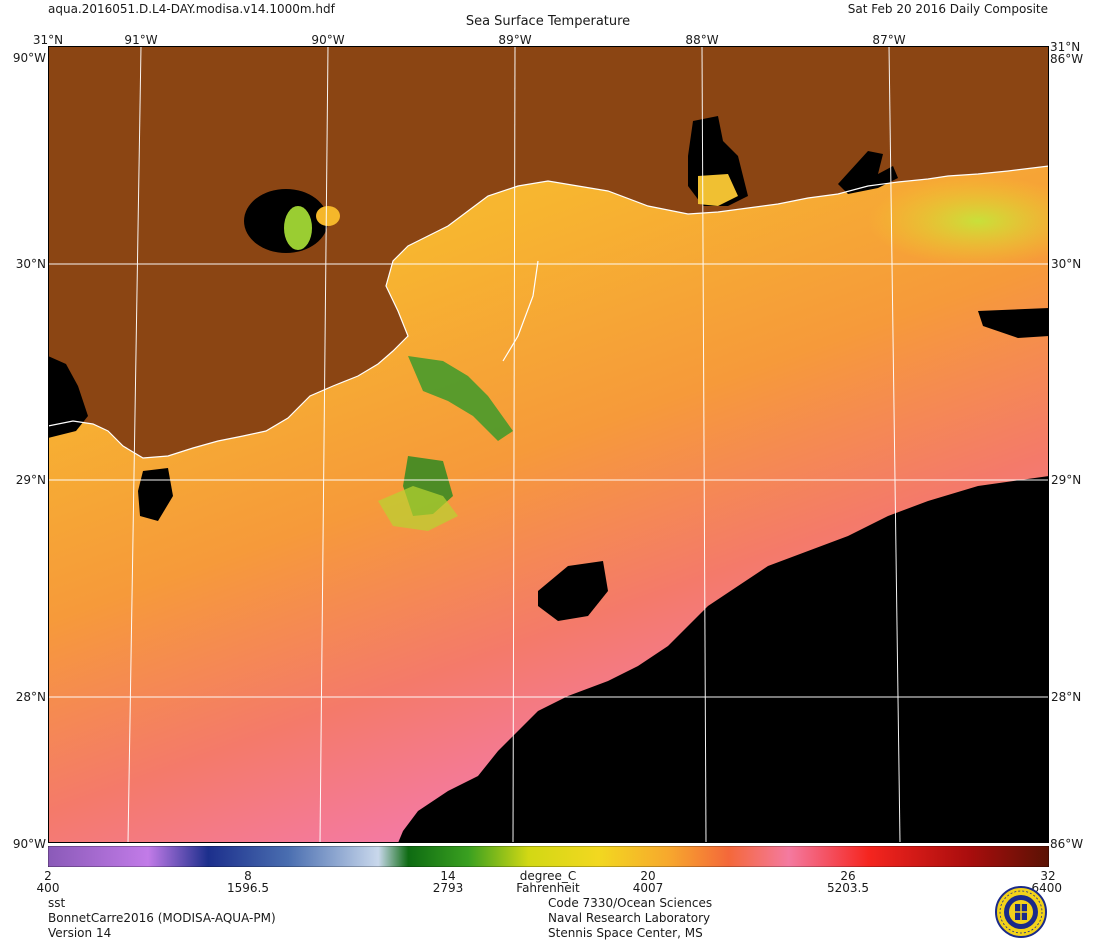 The height and width of the screenshot is (941, 1096). I want to click on footer-dataset: BonnetCarre2016 (MODISA-AQUA-PM), so click(162, 918).